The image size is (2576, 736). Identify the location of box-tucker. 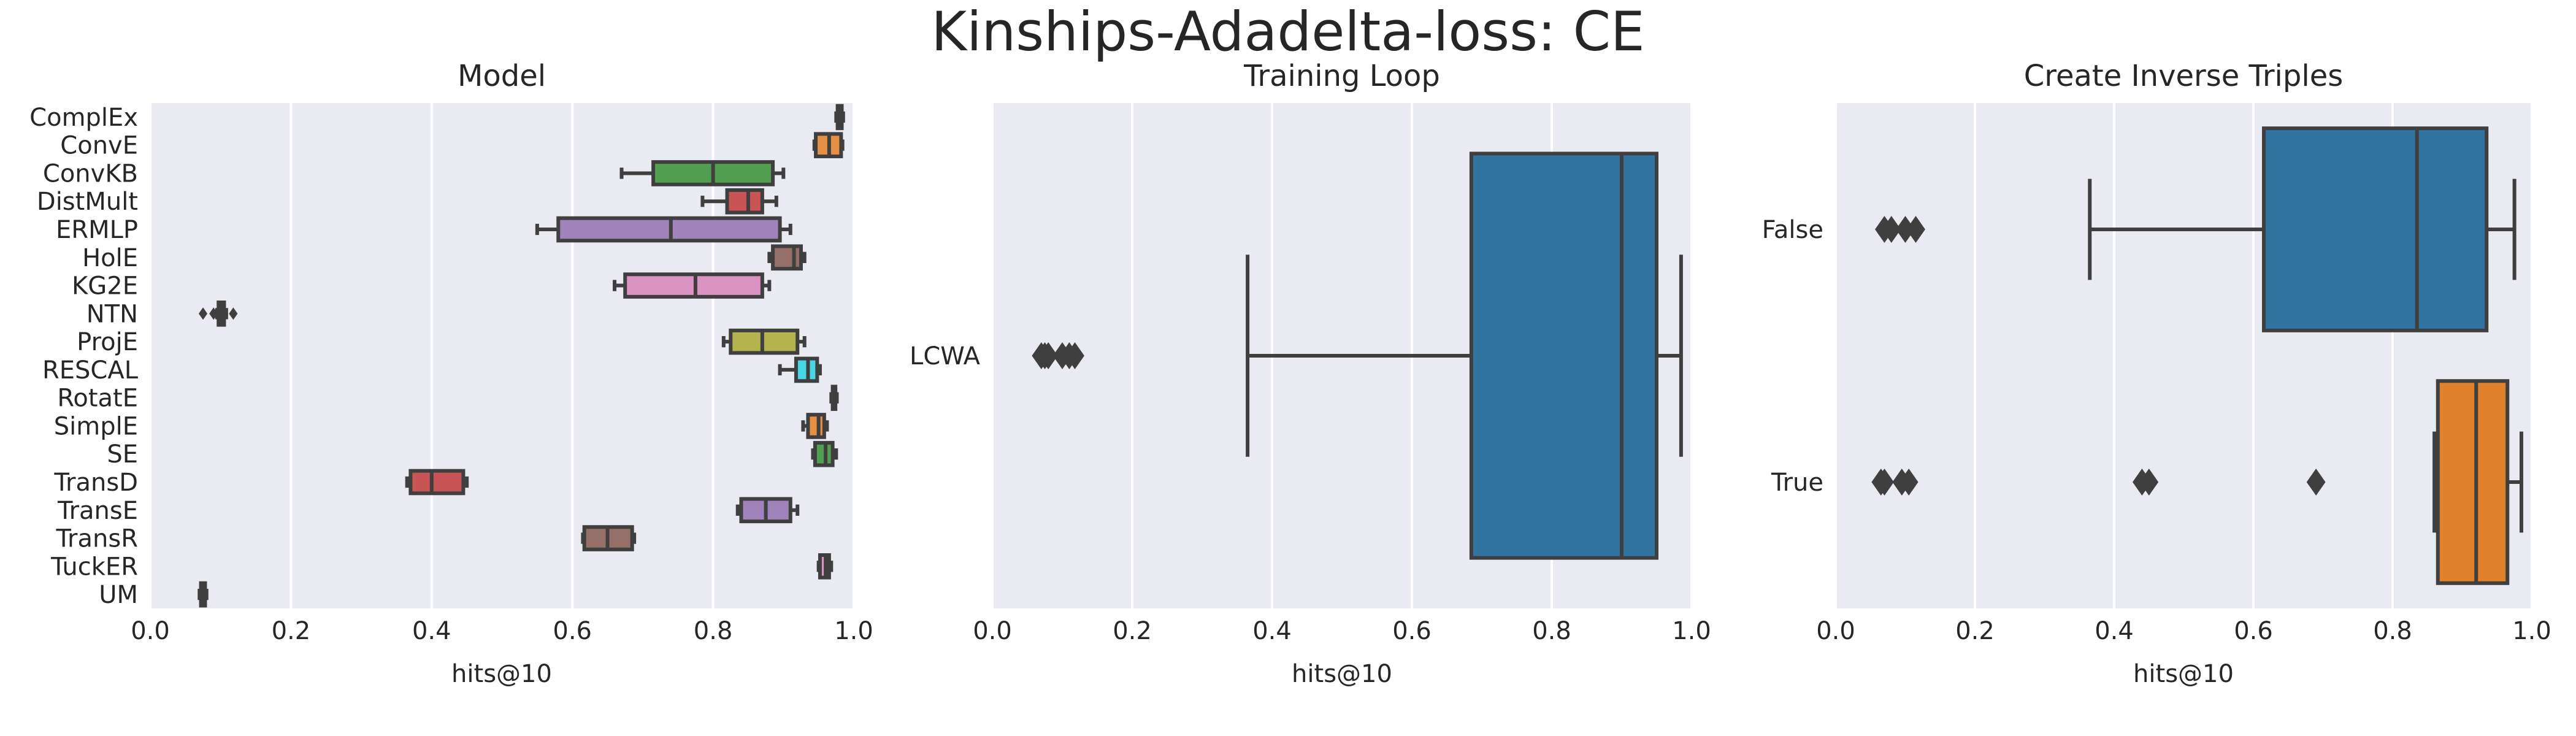
(825, 566).